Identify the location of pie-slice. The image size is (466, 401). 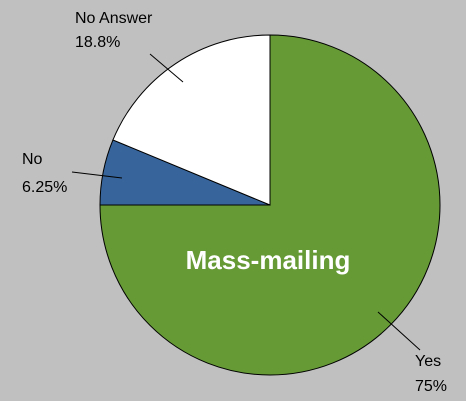
(191, 120).